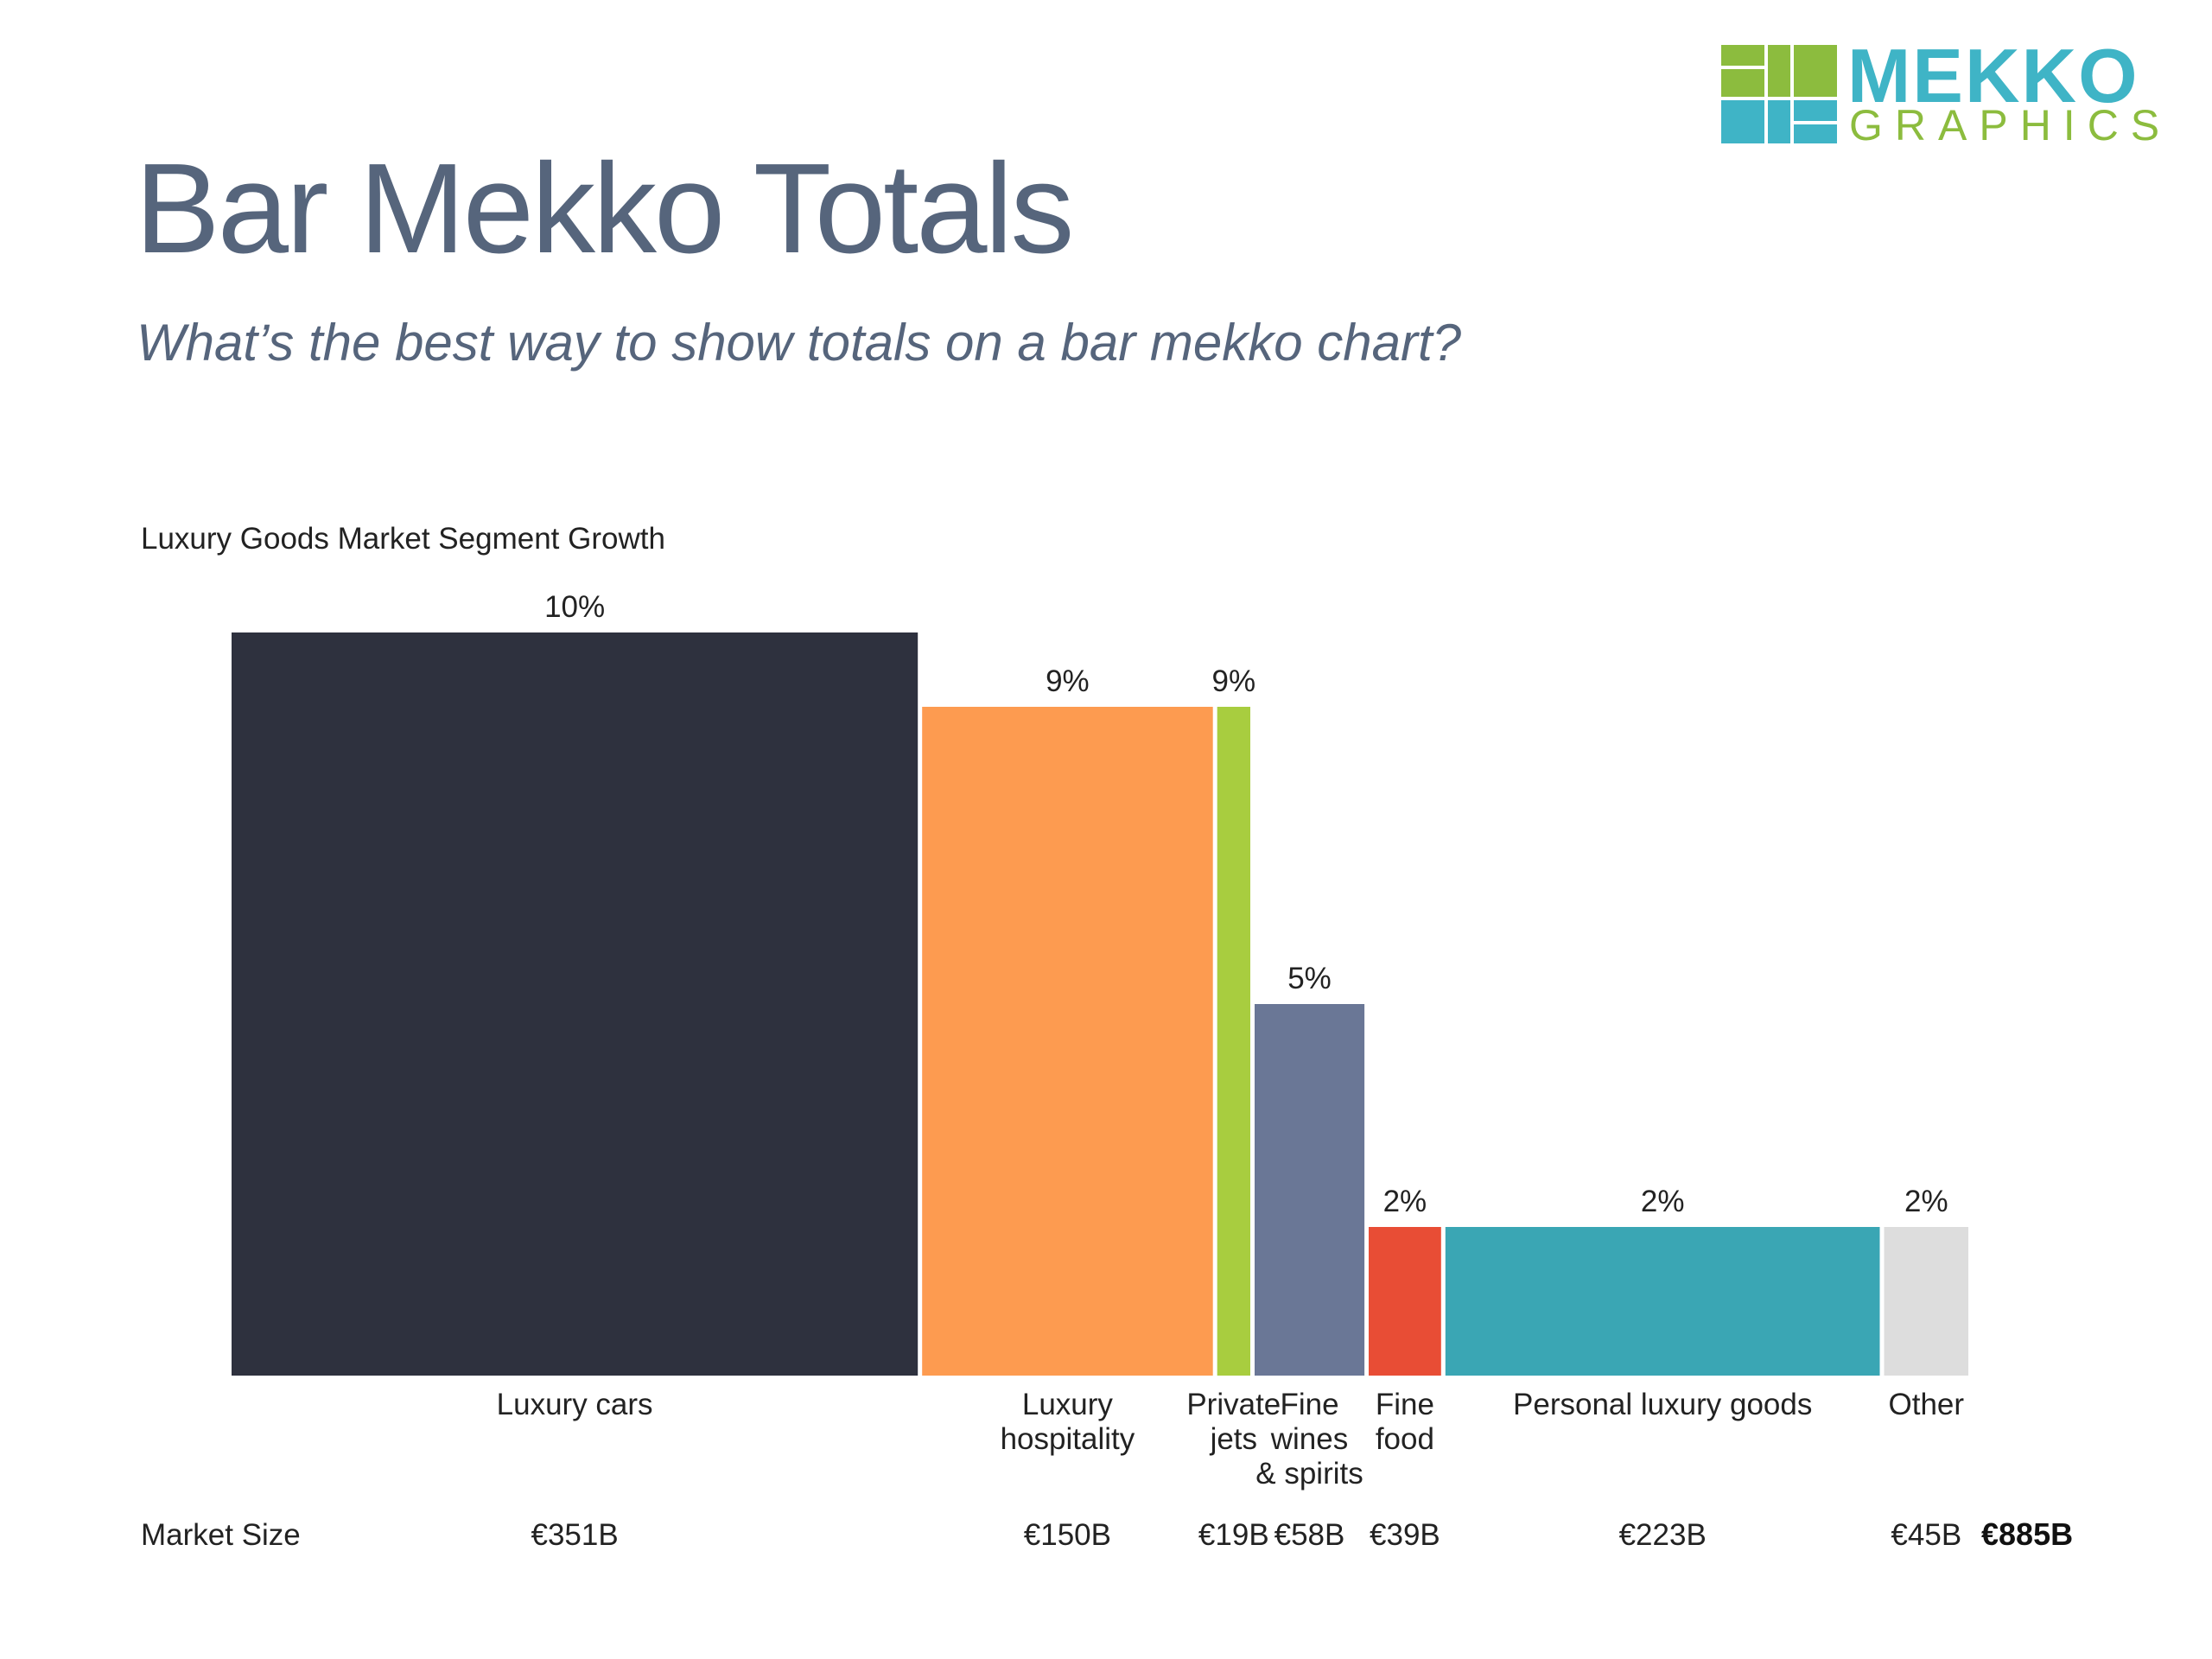  What do you see at coordinates (1926, 1201) in the screenshot?
I see `growth-label-6: 2%` at bounding box center [1926, 1201].